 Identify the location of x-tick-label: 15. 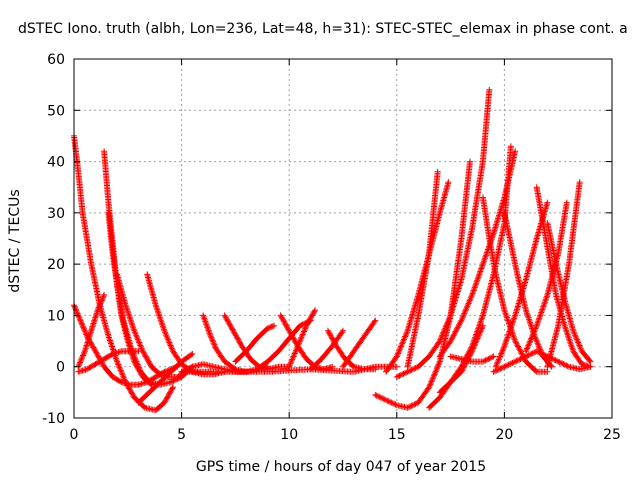
(397, 435).